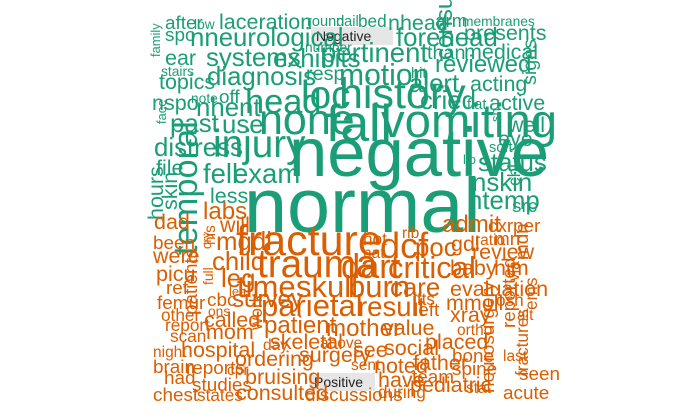 The width and height of the screenshot is (687, 415). I want to click on word-topics: topics, so click(187, 82).